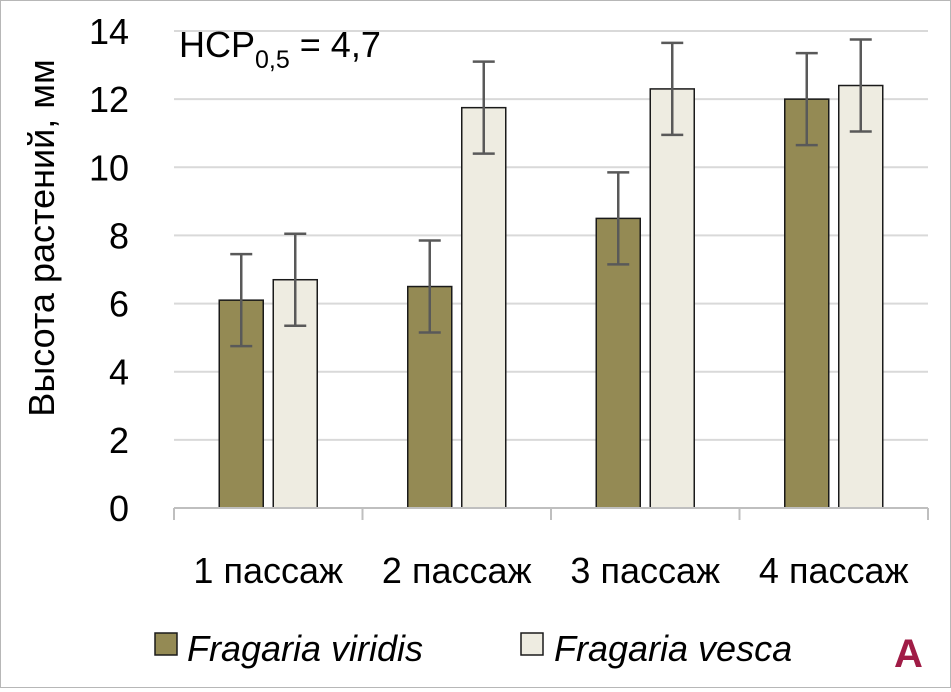 Image resolution: width=951 pixels, height=692 pixels. I want to click on x-tick-labels: 1 пассаж 2 пассаж 3 пассаж 4 пассаж, so click(550, 570).